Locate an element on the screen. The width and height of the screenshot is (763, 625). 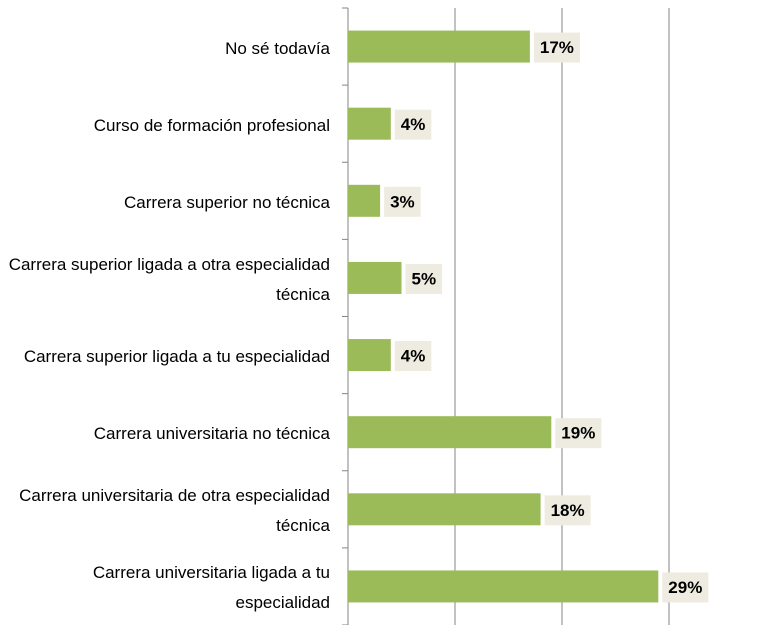
value-label: 18% is located at coordinates (568, 510).